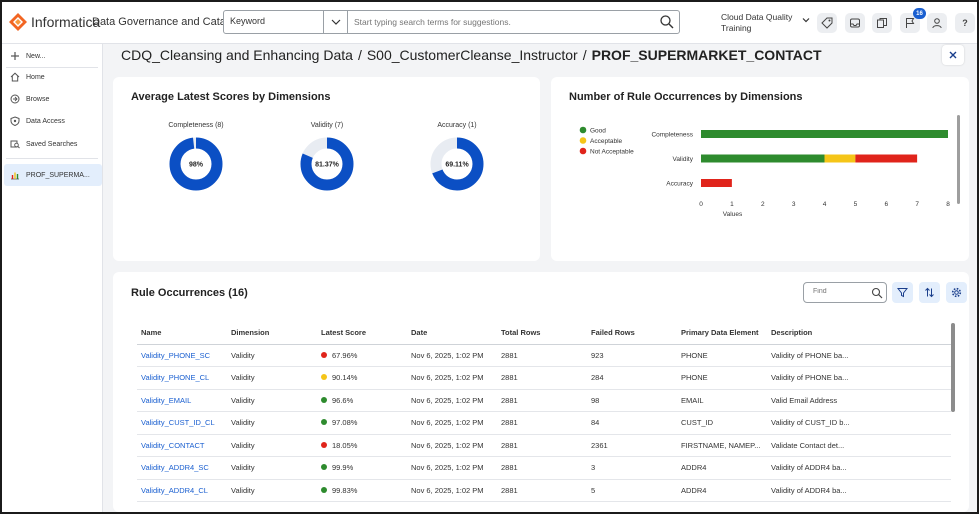 This screenshot has width=979, height=514. What do you see at coordinates (504, 22) in the screenshot?
I see `search-input` at bounding box center [504, 22].